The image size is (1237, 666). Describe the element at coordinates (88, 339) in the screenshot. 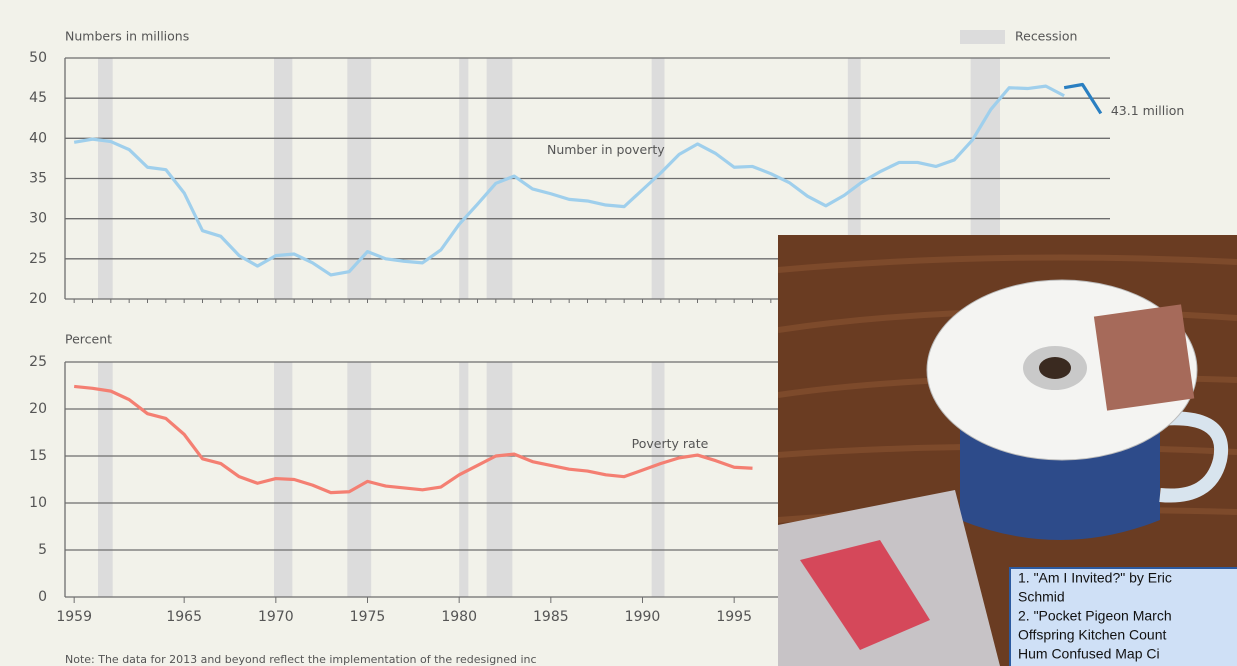

I see `y-axis-title: Percent` at that location.